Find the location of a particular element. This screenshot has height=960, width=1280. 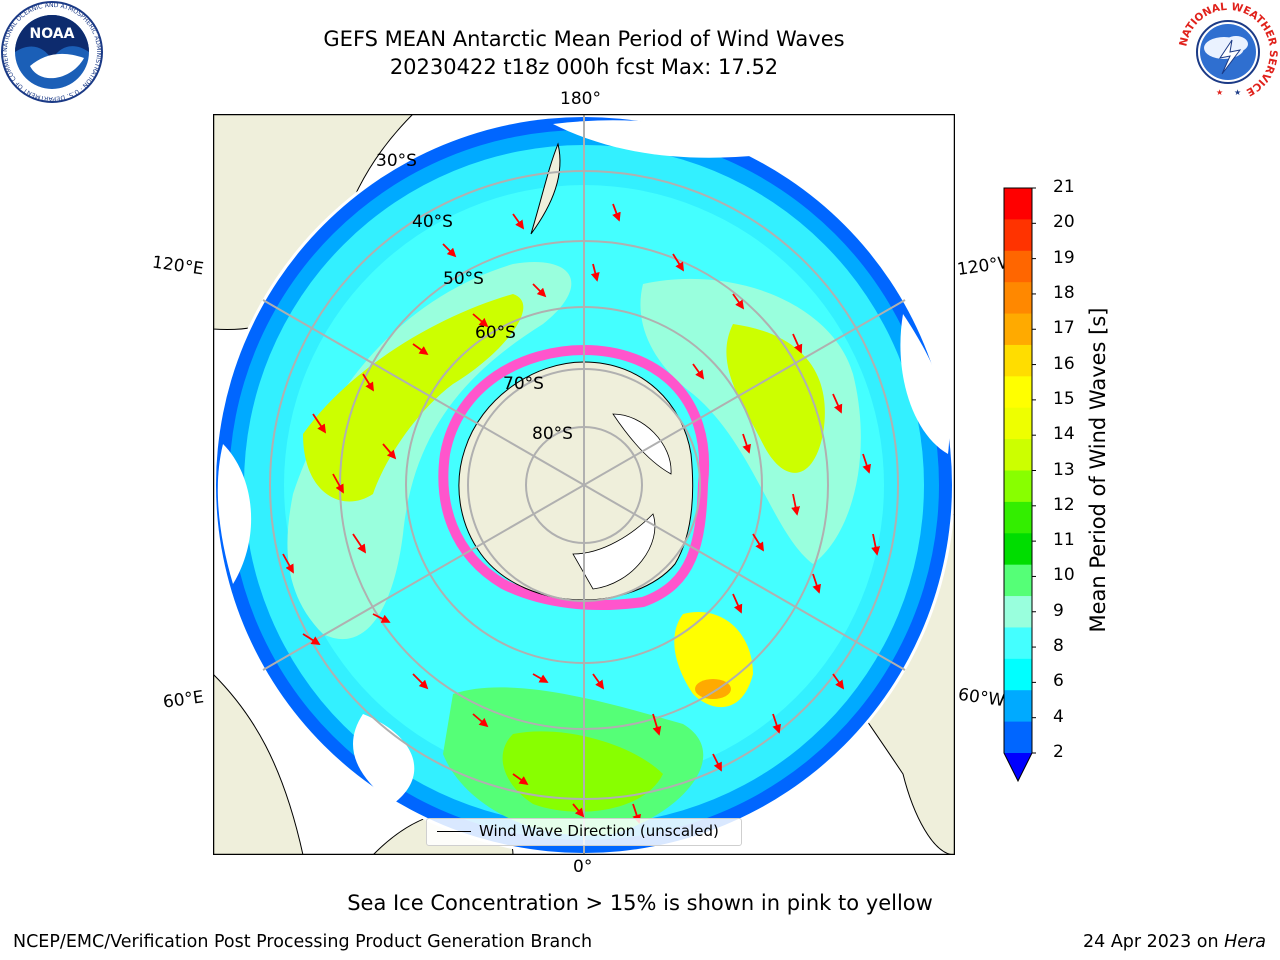

colorbar-tick-label: 17 is located at coordinates (1064, 328).